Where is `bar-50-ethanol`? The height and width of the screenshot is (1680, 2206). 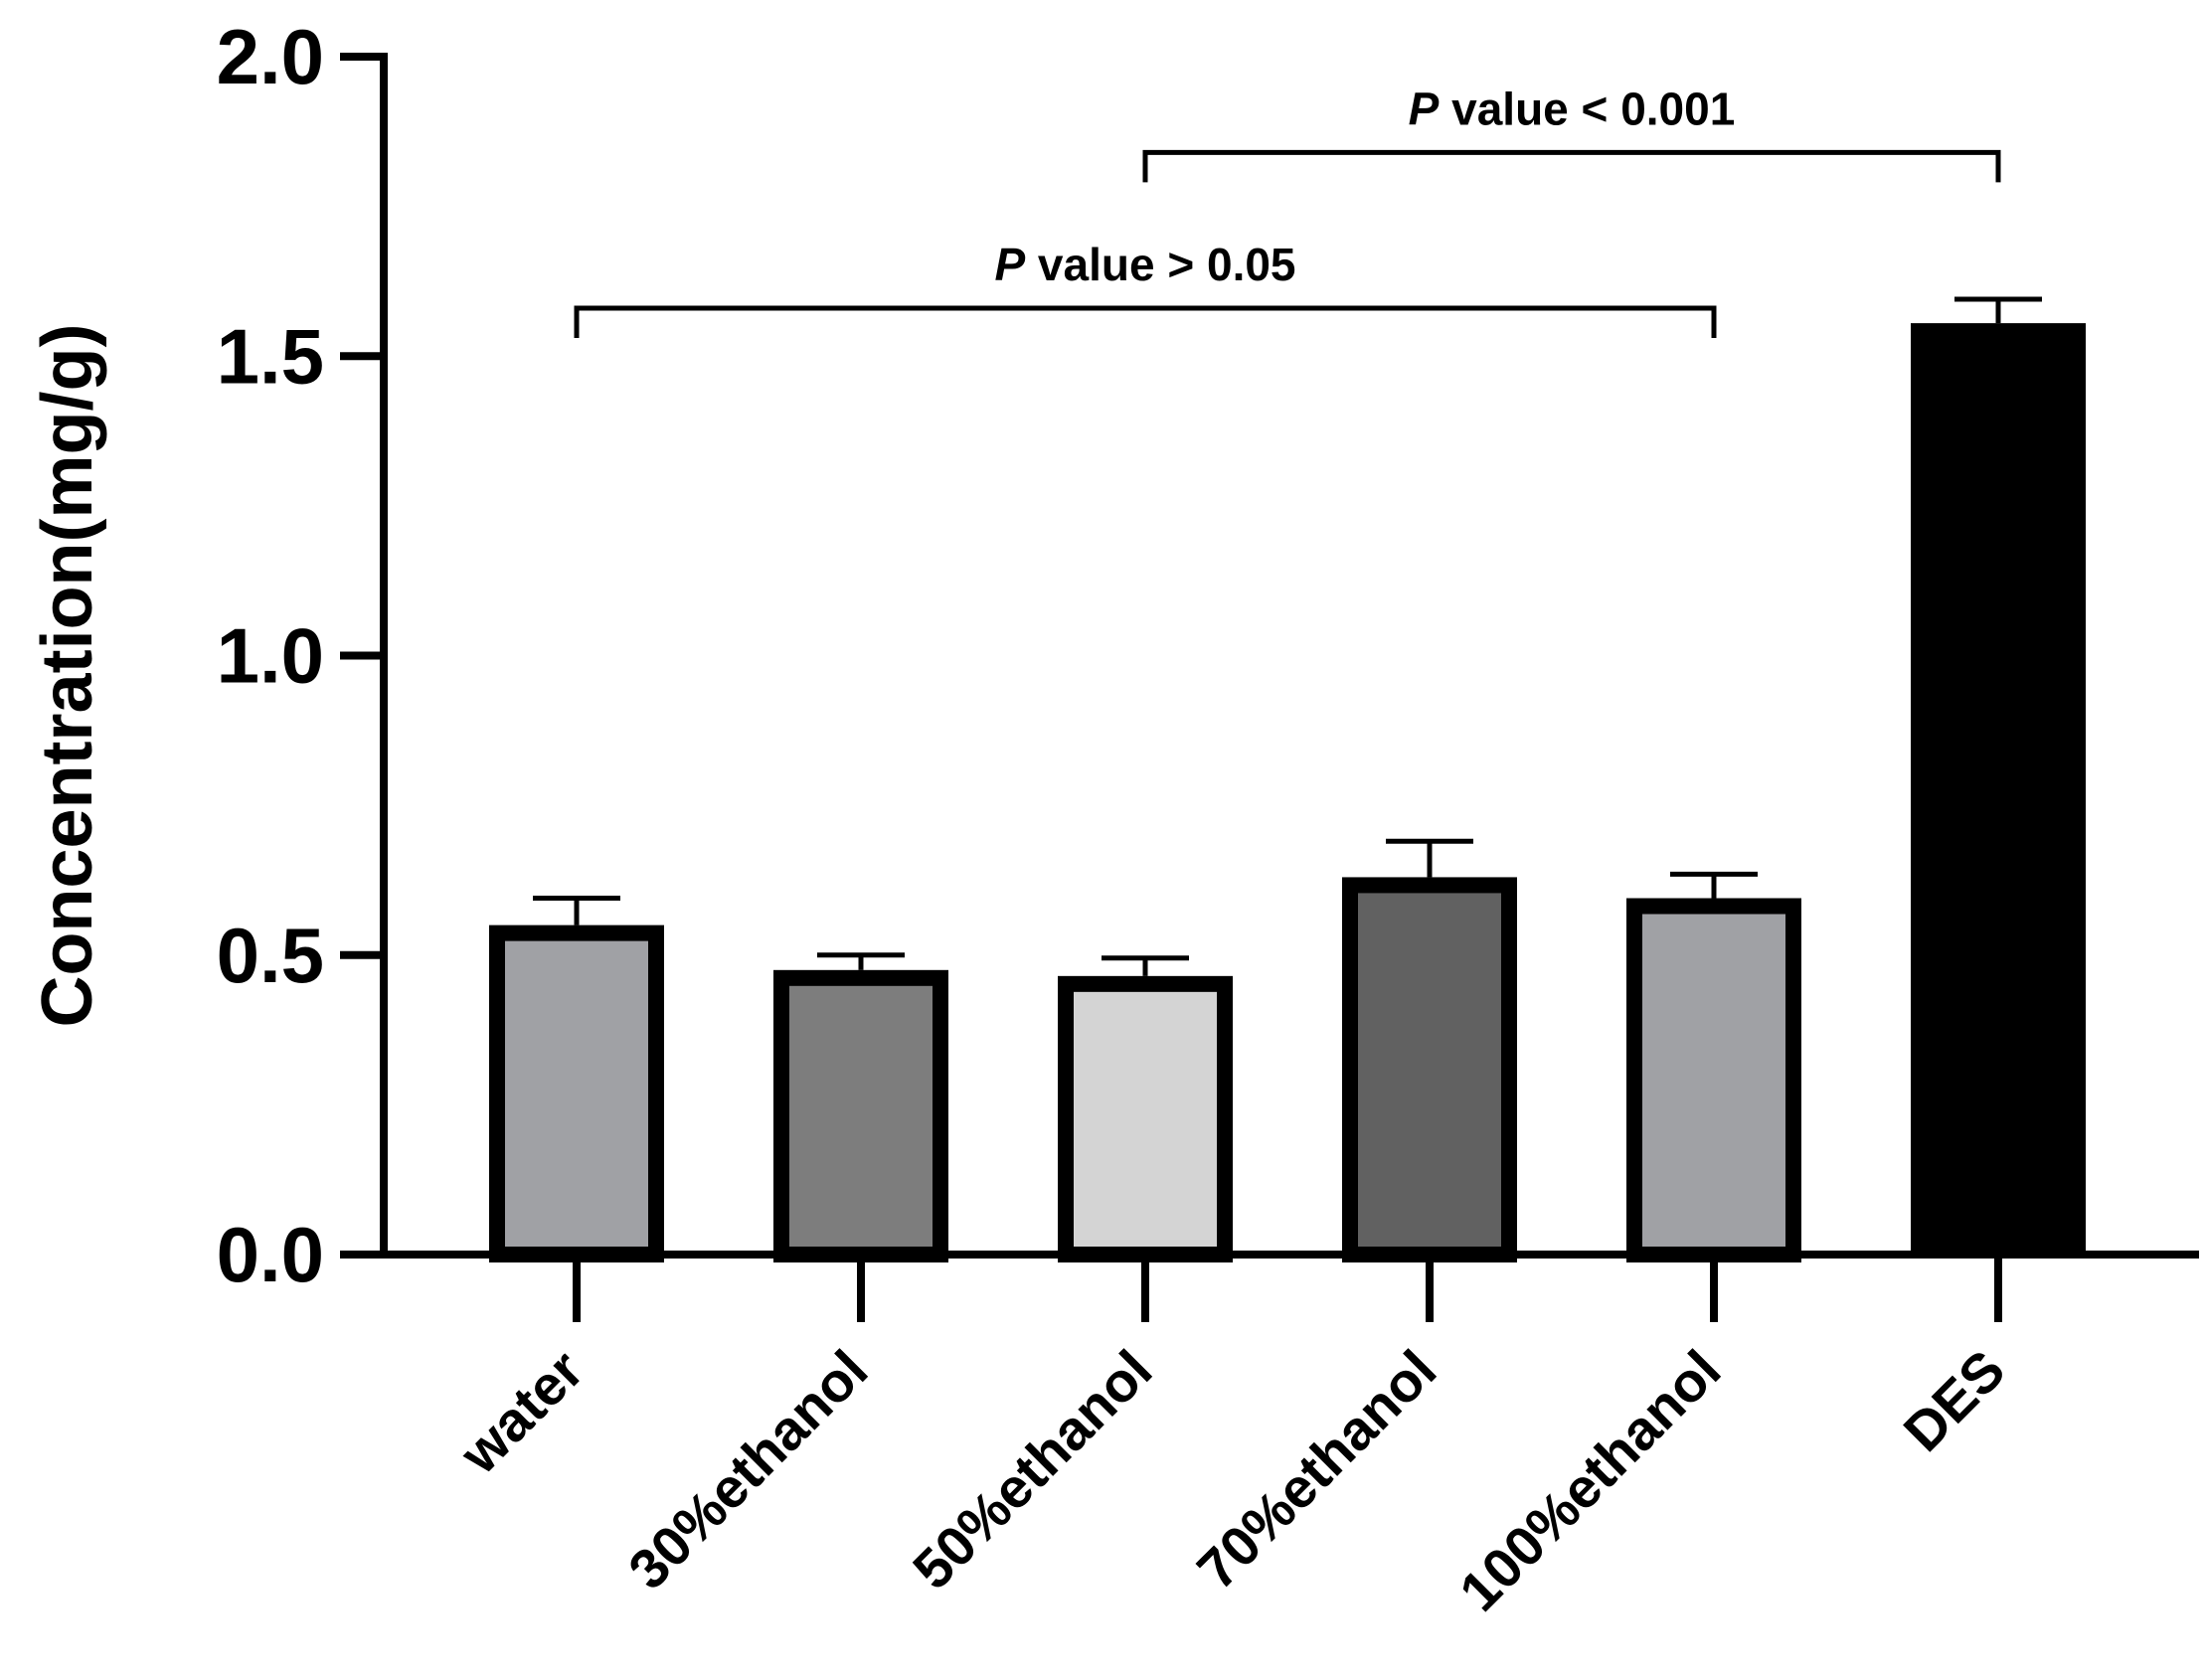
bar-50-ethanol is located at coordinates (1145, 1119).